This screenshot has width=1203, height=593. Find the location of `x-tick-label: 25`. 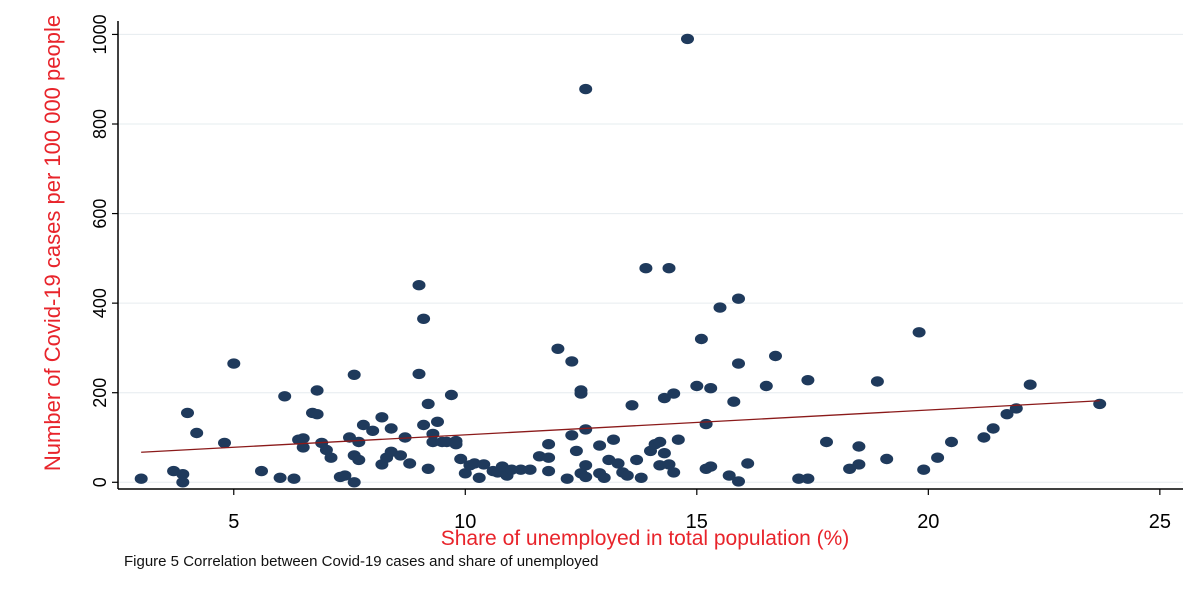

x-tick-label: 25 is located at coordinates (1160, 522).